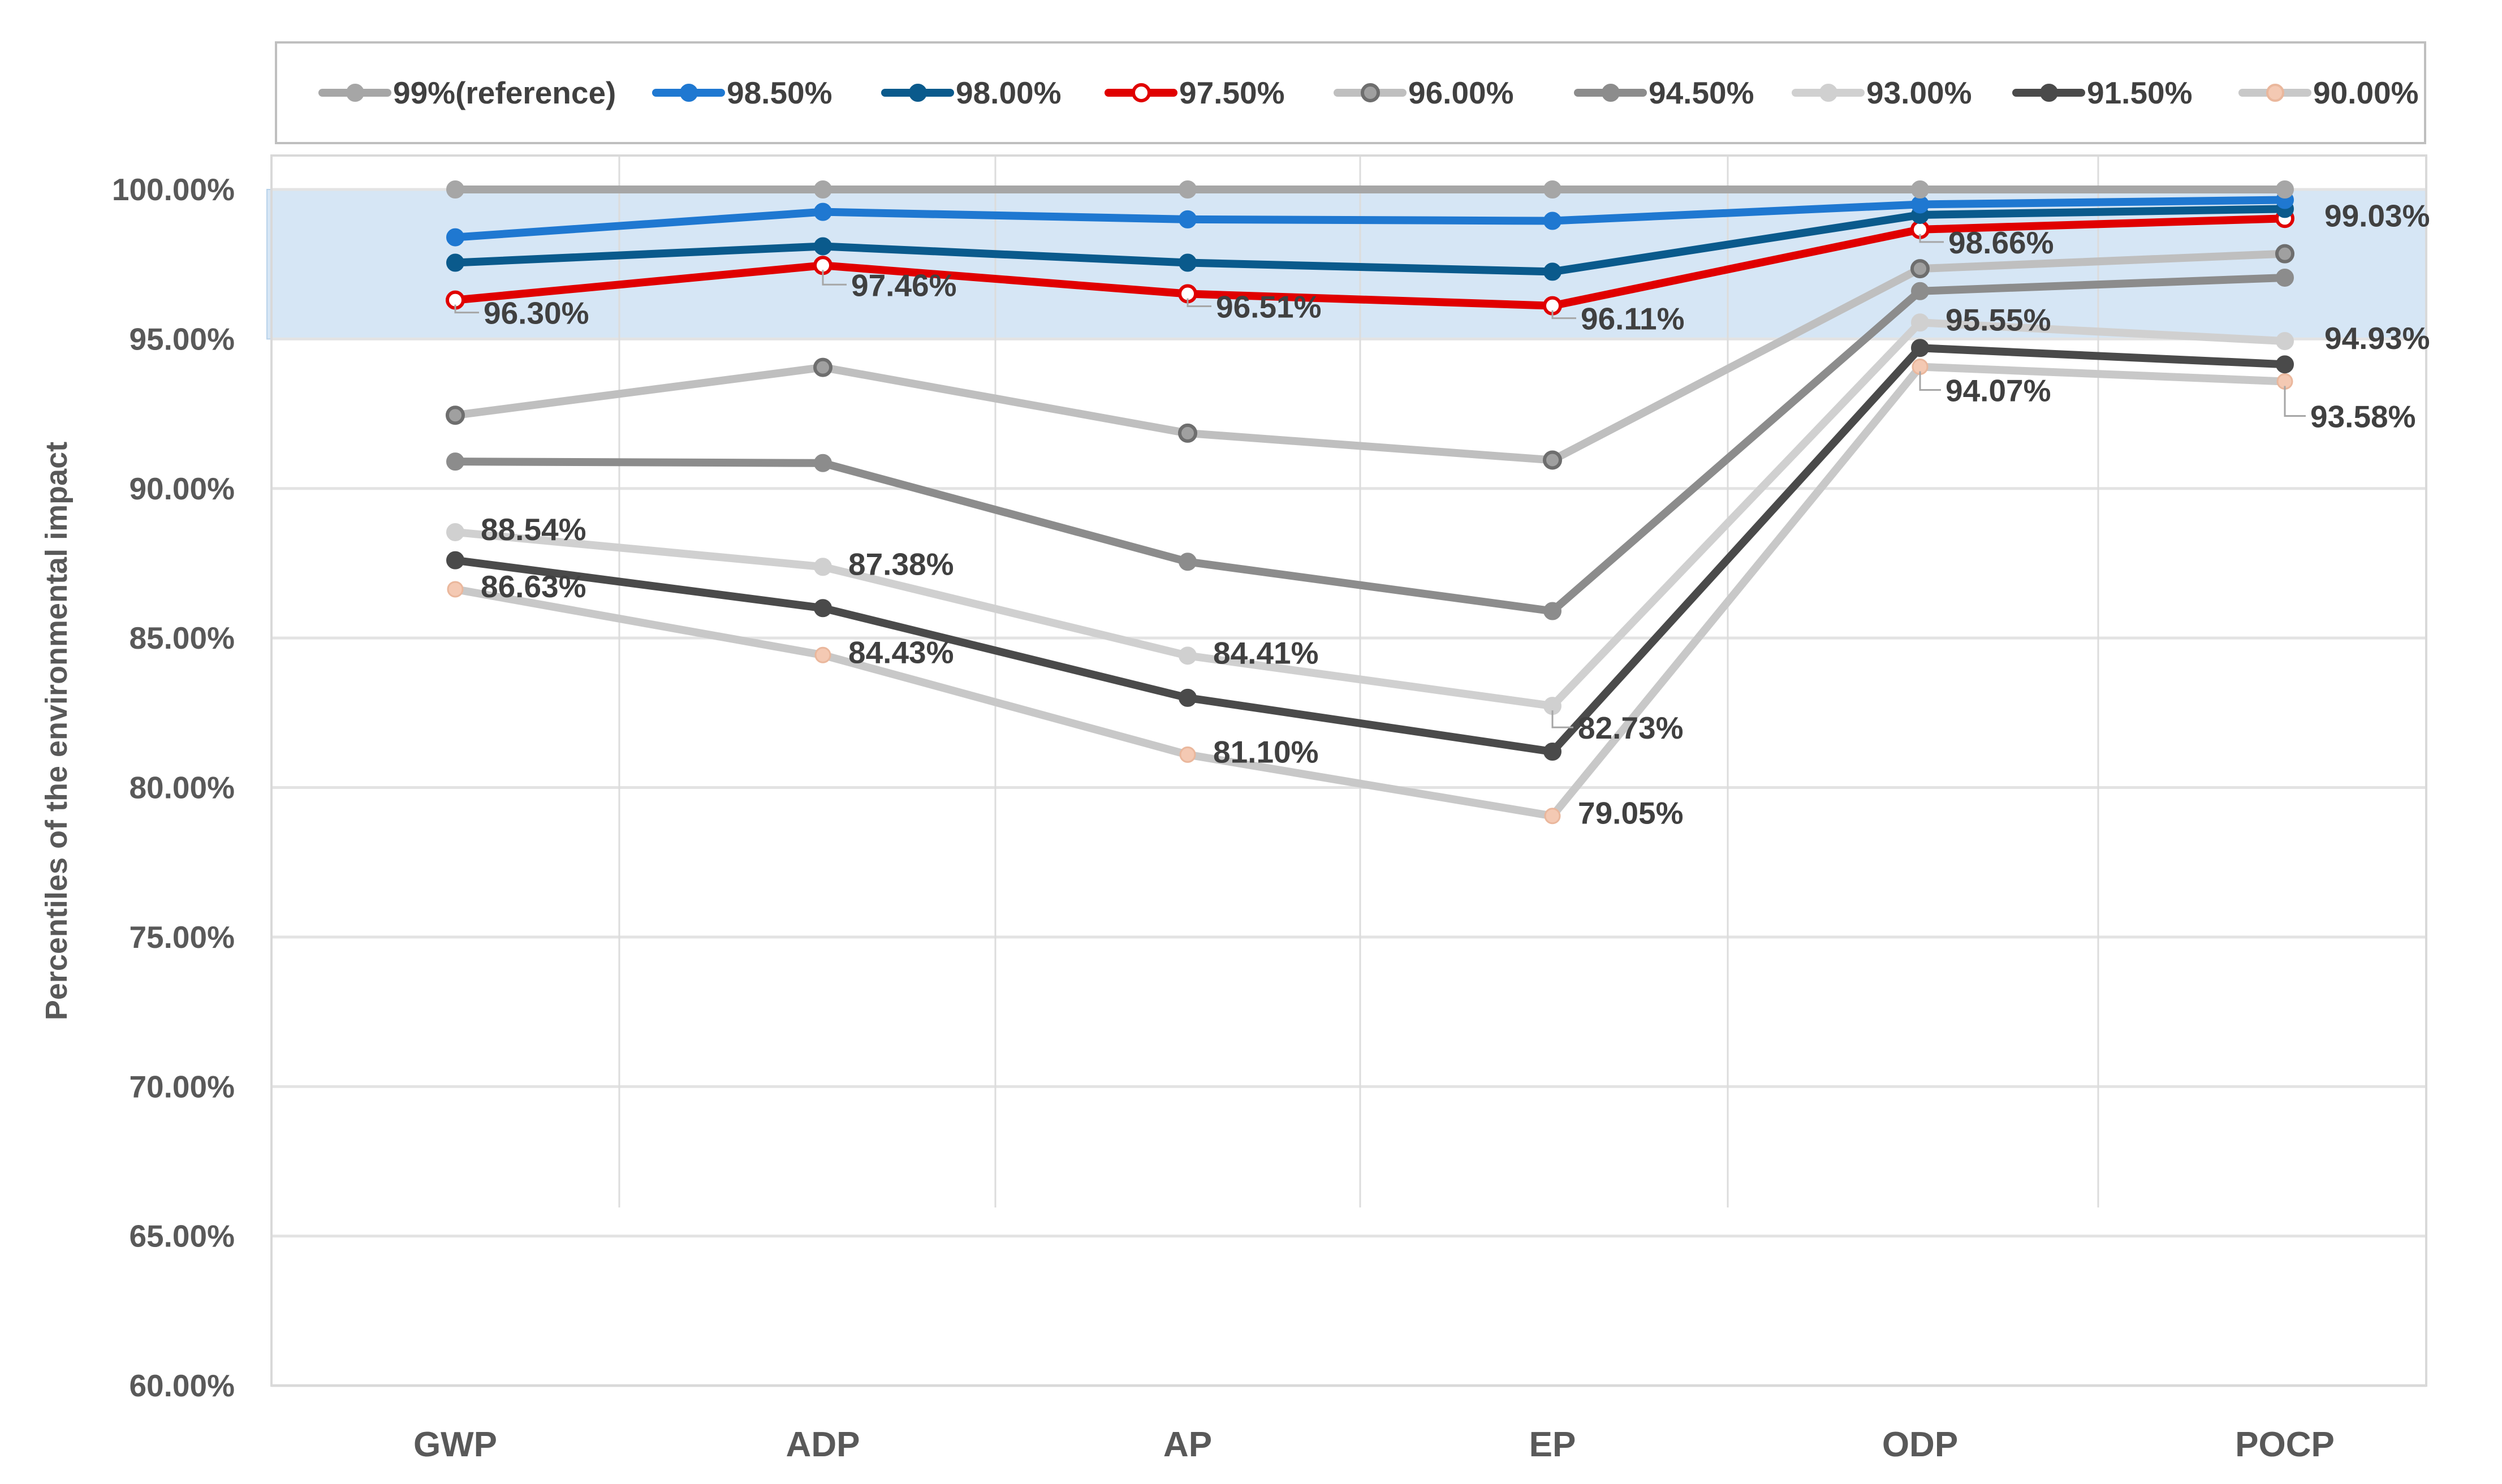 This screenshot has width=2502, height=1484. Describe the element at coordinates (1998, 390) in the screenshot. I see `data-label-90-00-odp: 94.07%` at that location.